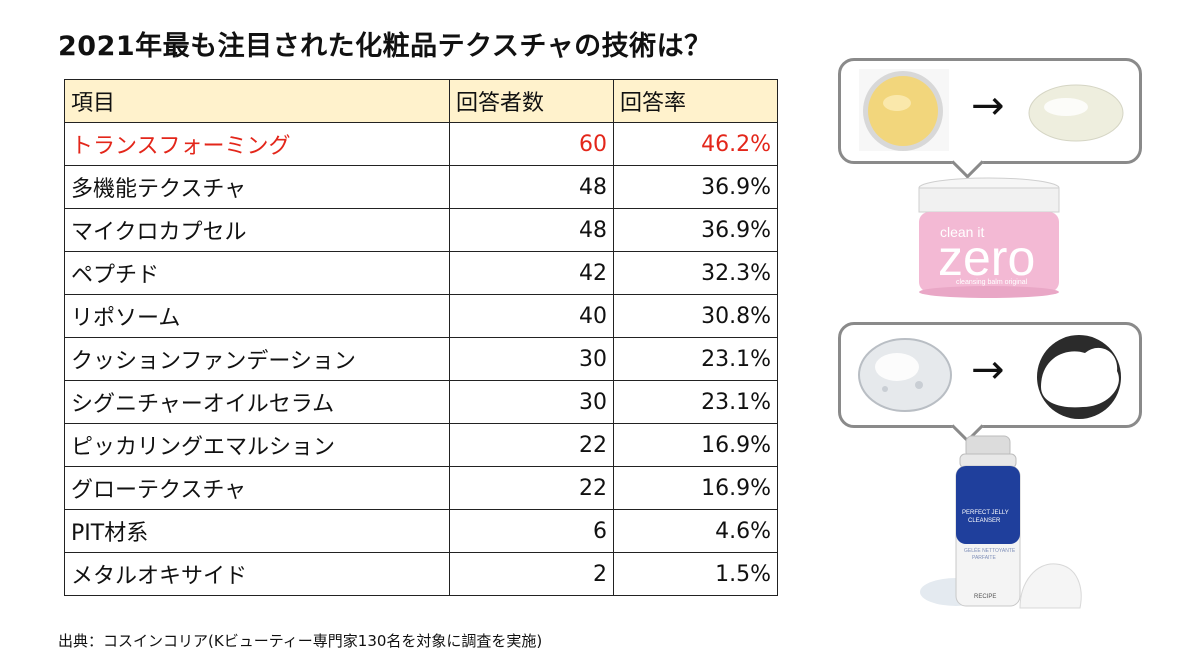 This screenshot has width=1200, height=667. What do you see at coordinates (531, 316) in the screenshot?
I see `cell-count: 40` at bounding box center [531, 316].